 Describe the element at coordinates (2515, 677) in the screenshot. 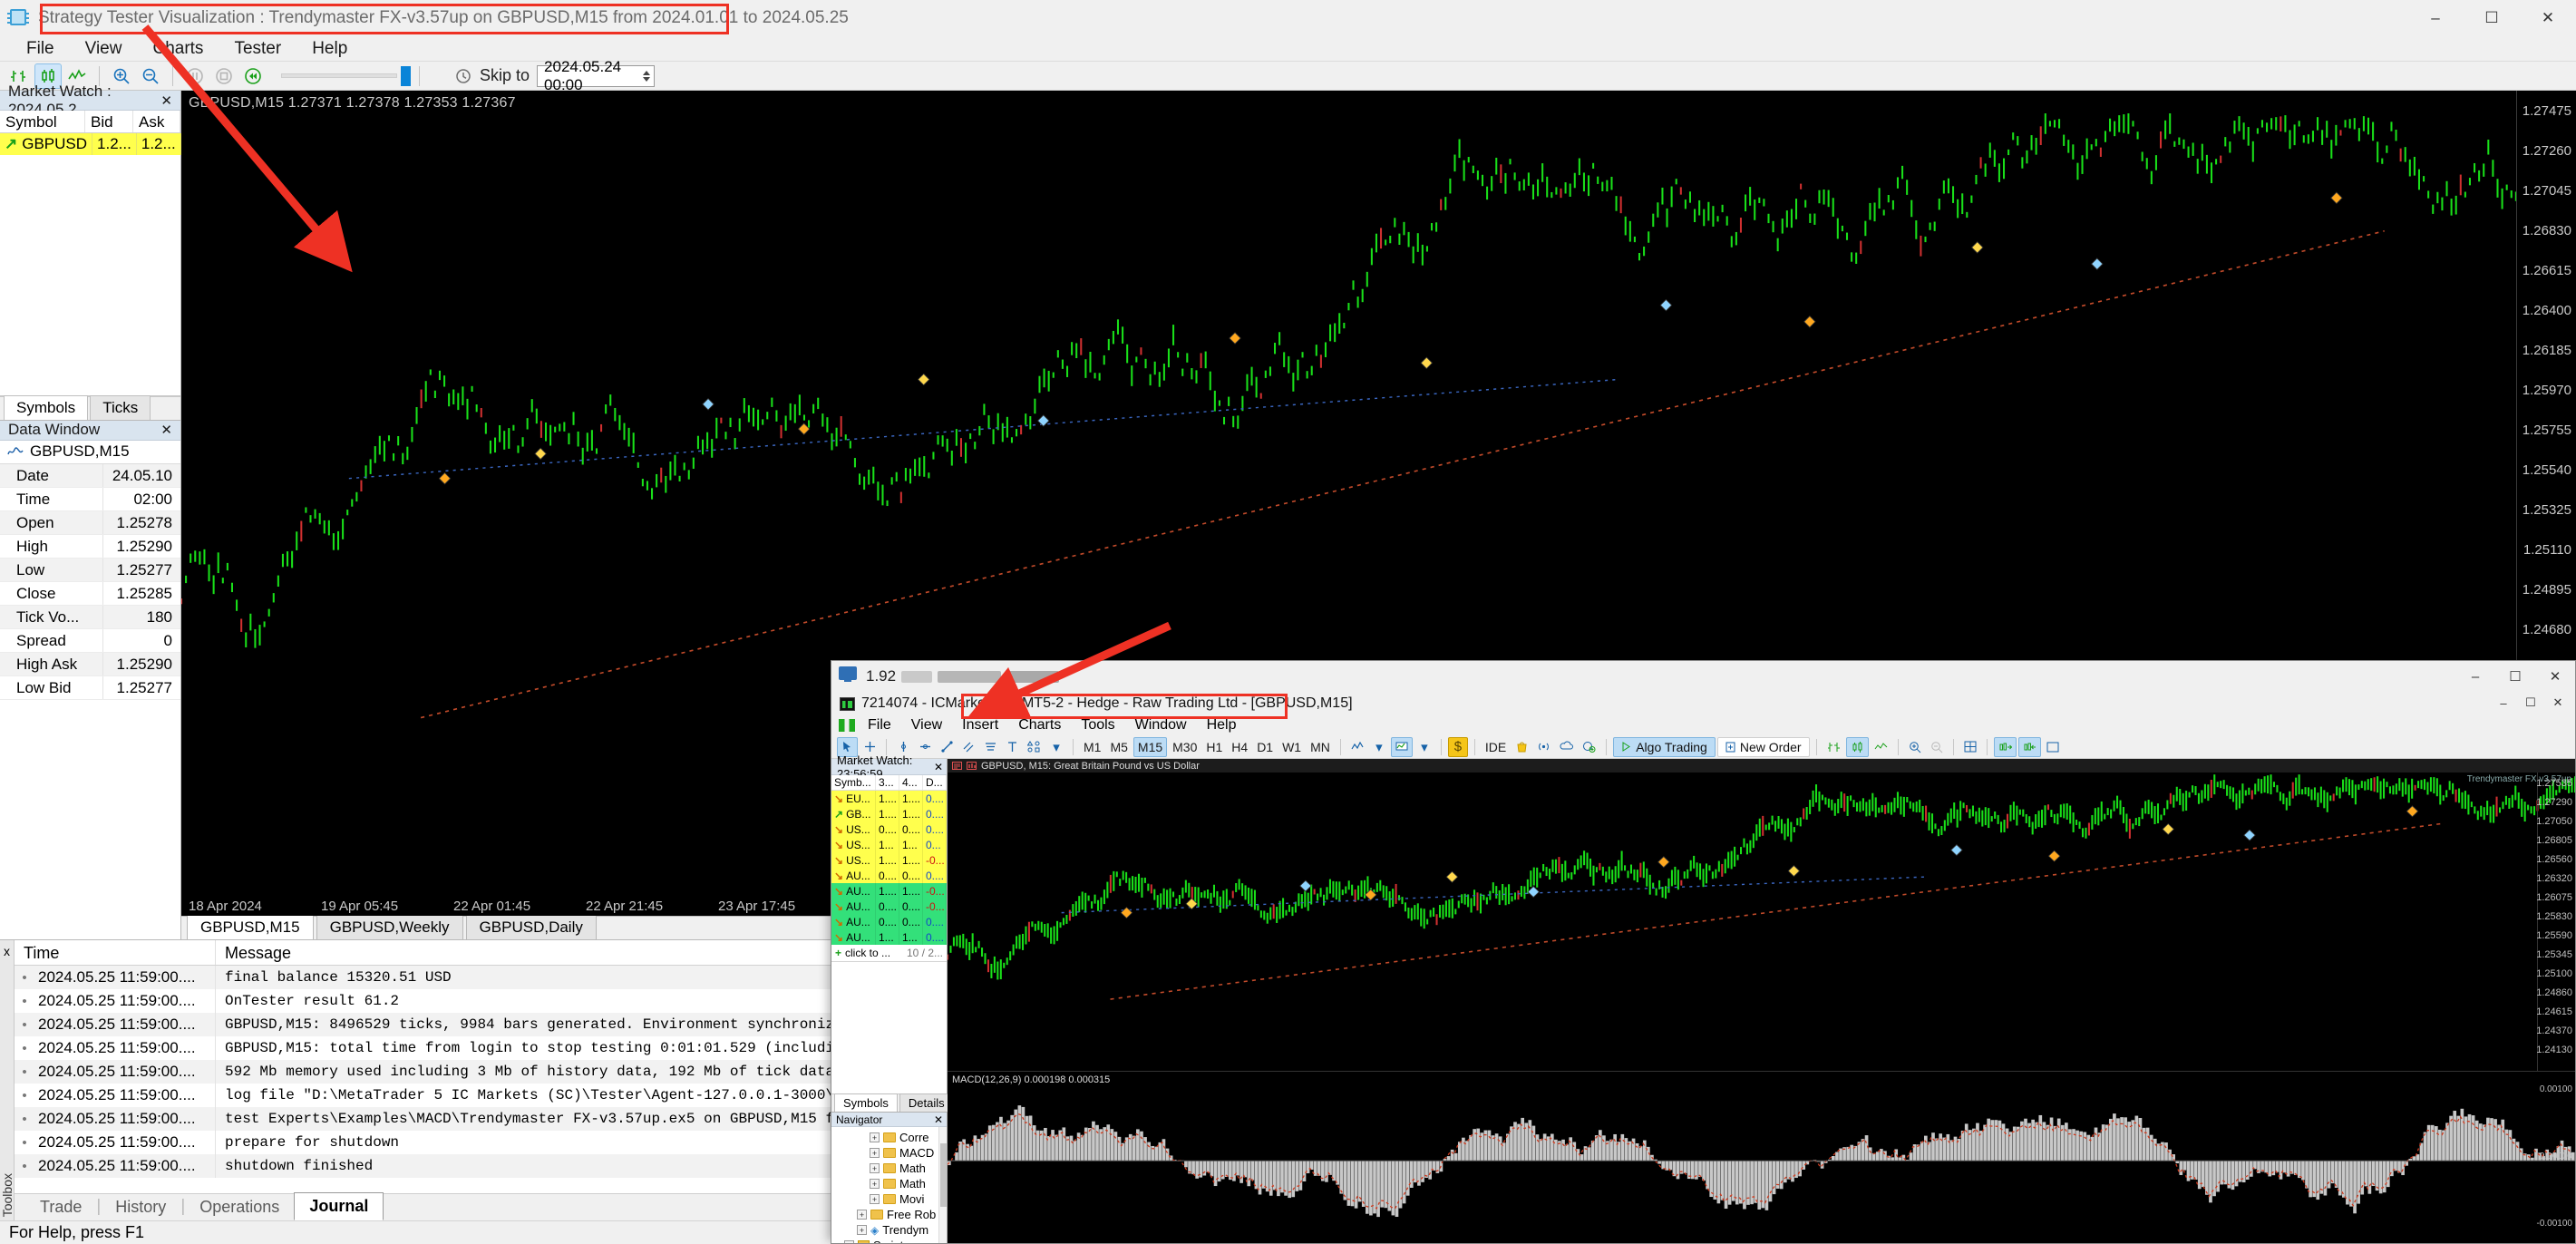

I see `mt5-maximize-button: ☐` at that location.